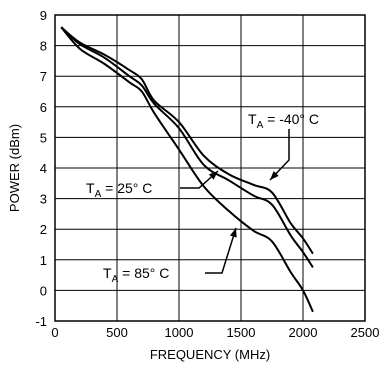 This screenshot has width=387, height=369. I want to click on leader-arrow-85c, so click(221, 250).